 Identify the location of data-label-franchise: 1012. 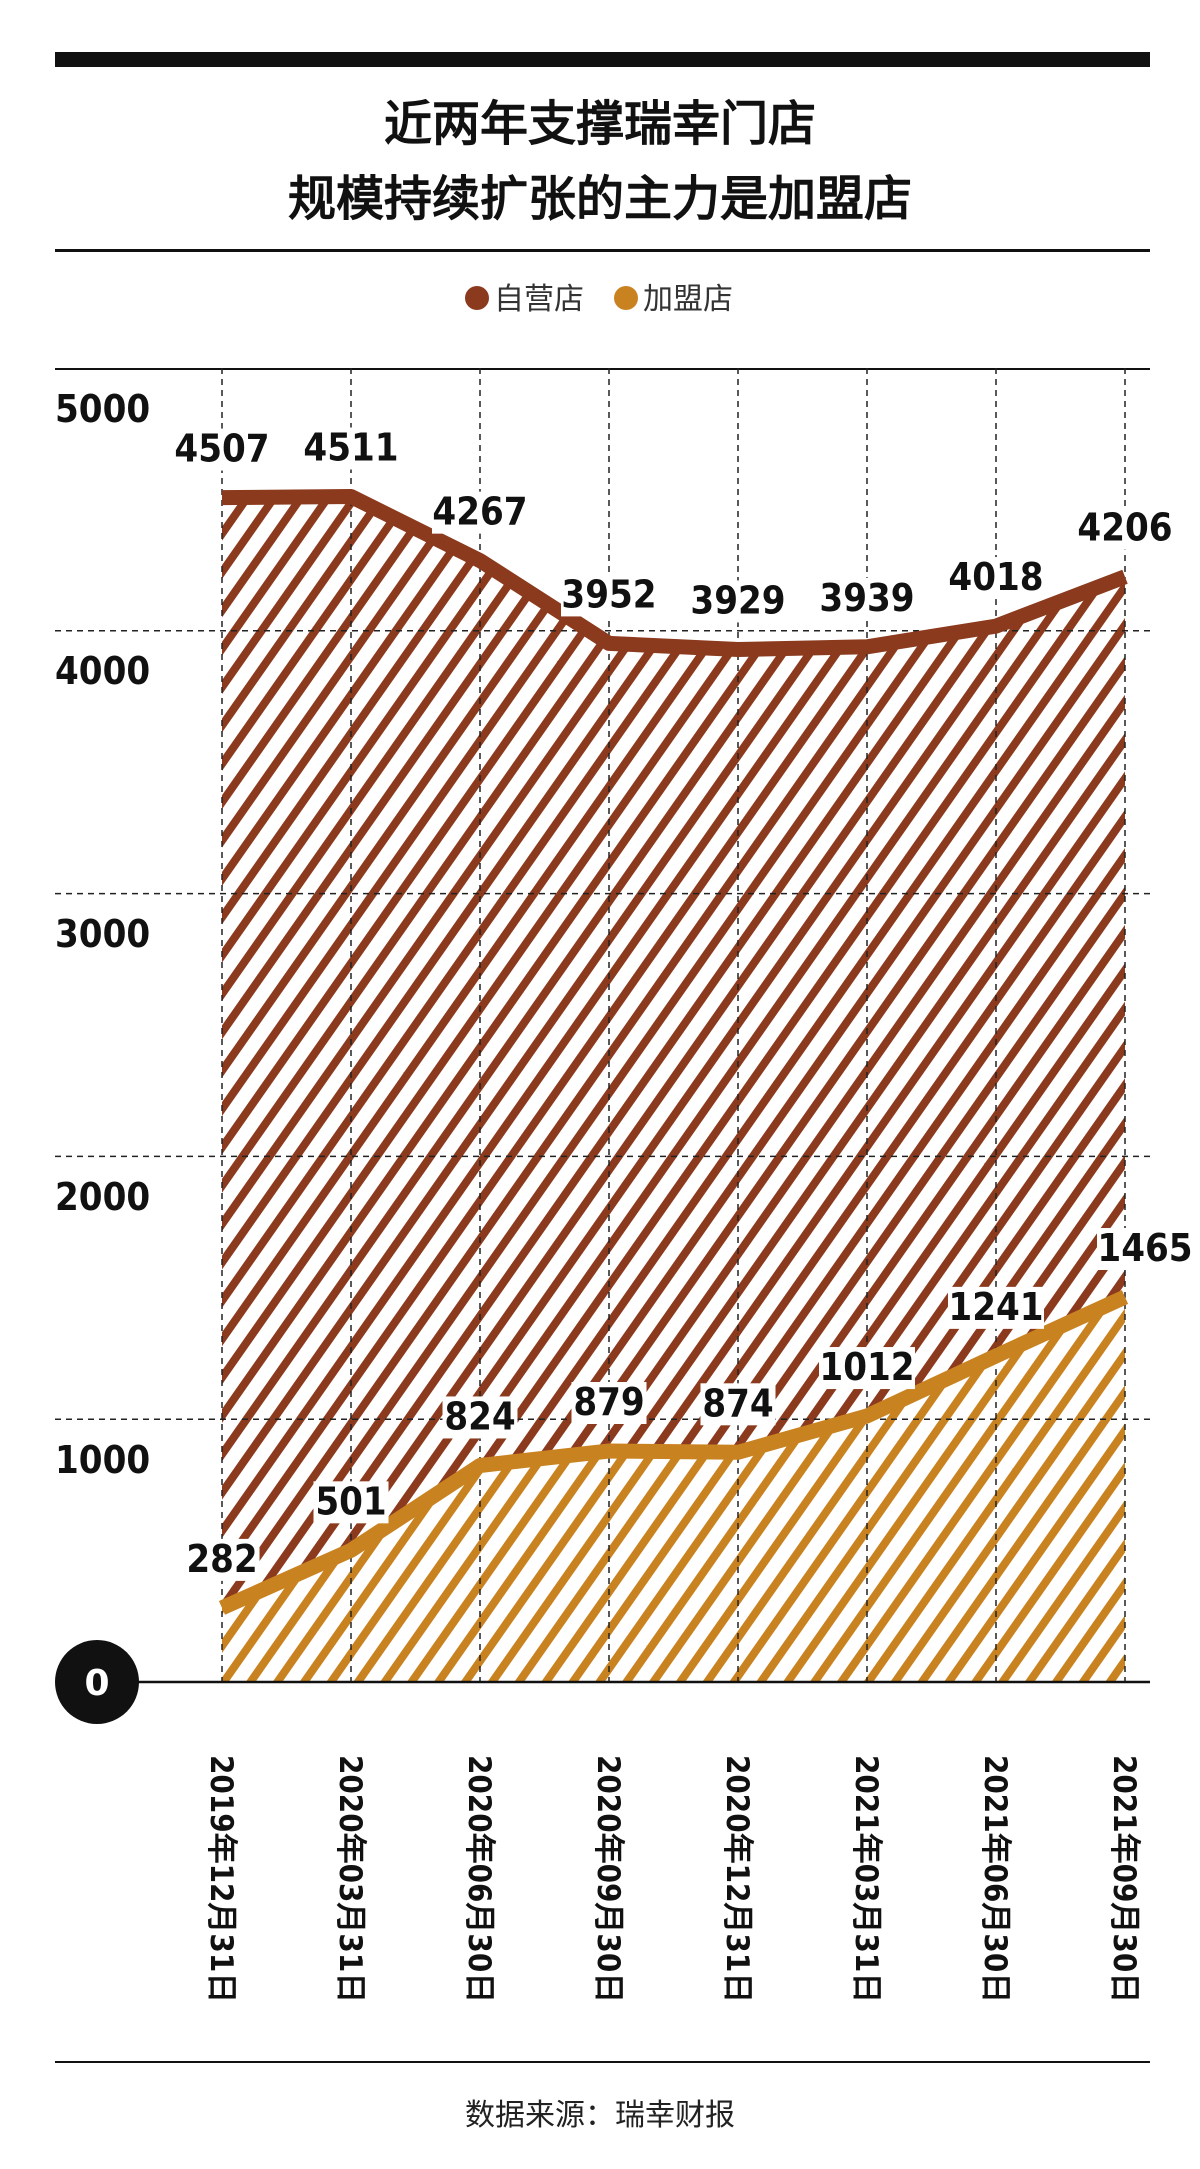
(866, 1367).